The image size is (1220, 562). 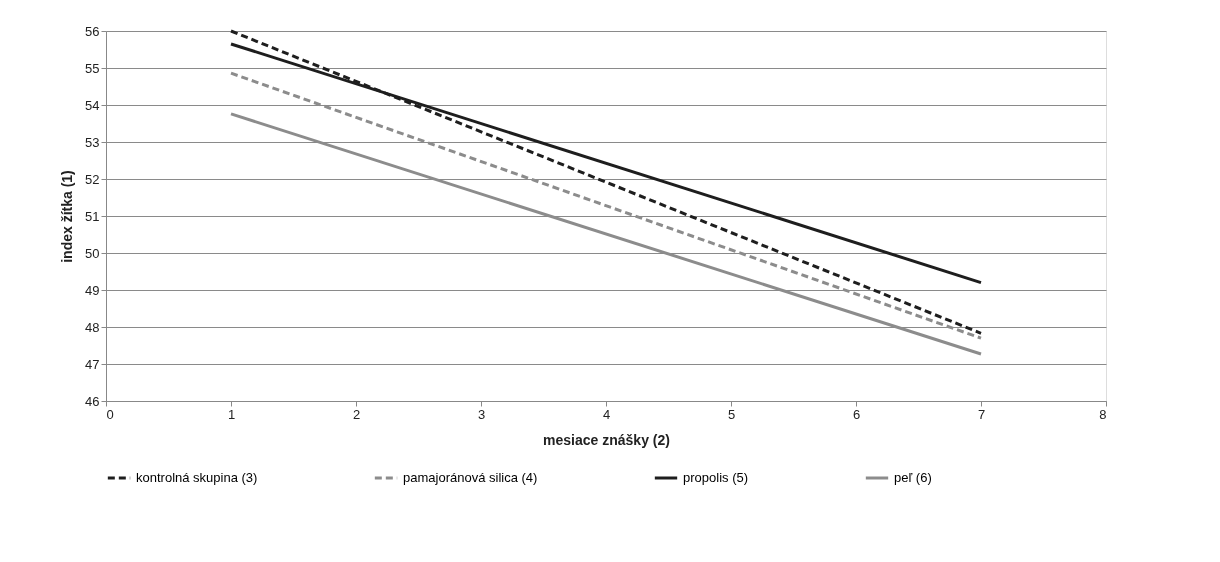 What do you see at coordinates (92, 179) in the screenshot?
I see `y-tick-label: 52` at bounding box center [92, 179].